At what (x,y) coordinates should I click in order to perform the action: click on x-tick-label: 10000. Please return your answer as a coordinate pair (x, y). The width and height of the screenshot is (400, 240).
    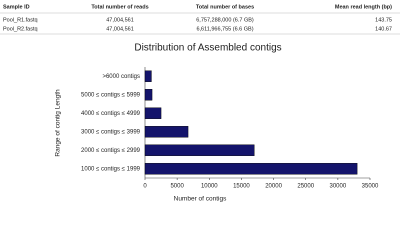
    Looking at the image, I should click on (209, 187).